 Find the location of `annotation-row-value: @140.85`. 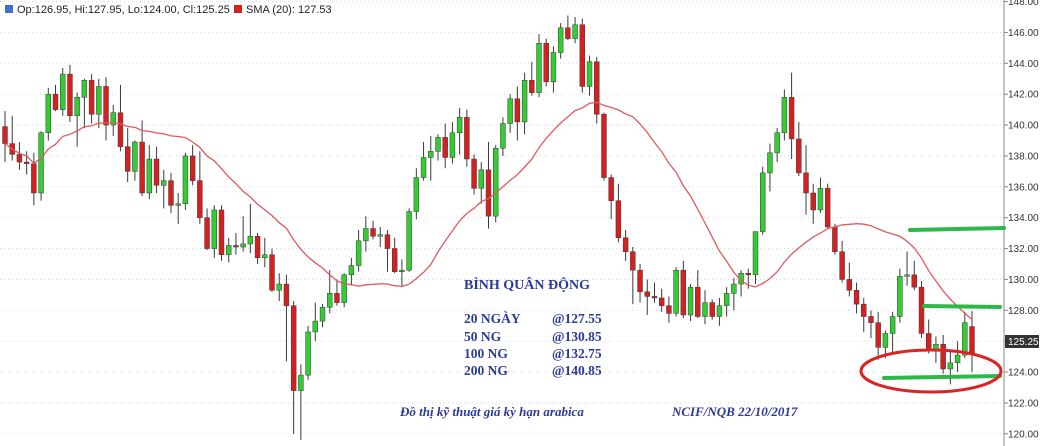

annotation-row-value: @140.85 is located at coordinates (577, 370).